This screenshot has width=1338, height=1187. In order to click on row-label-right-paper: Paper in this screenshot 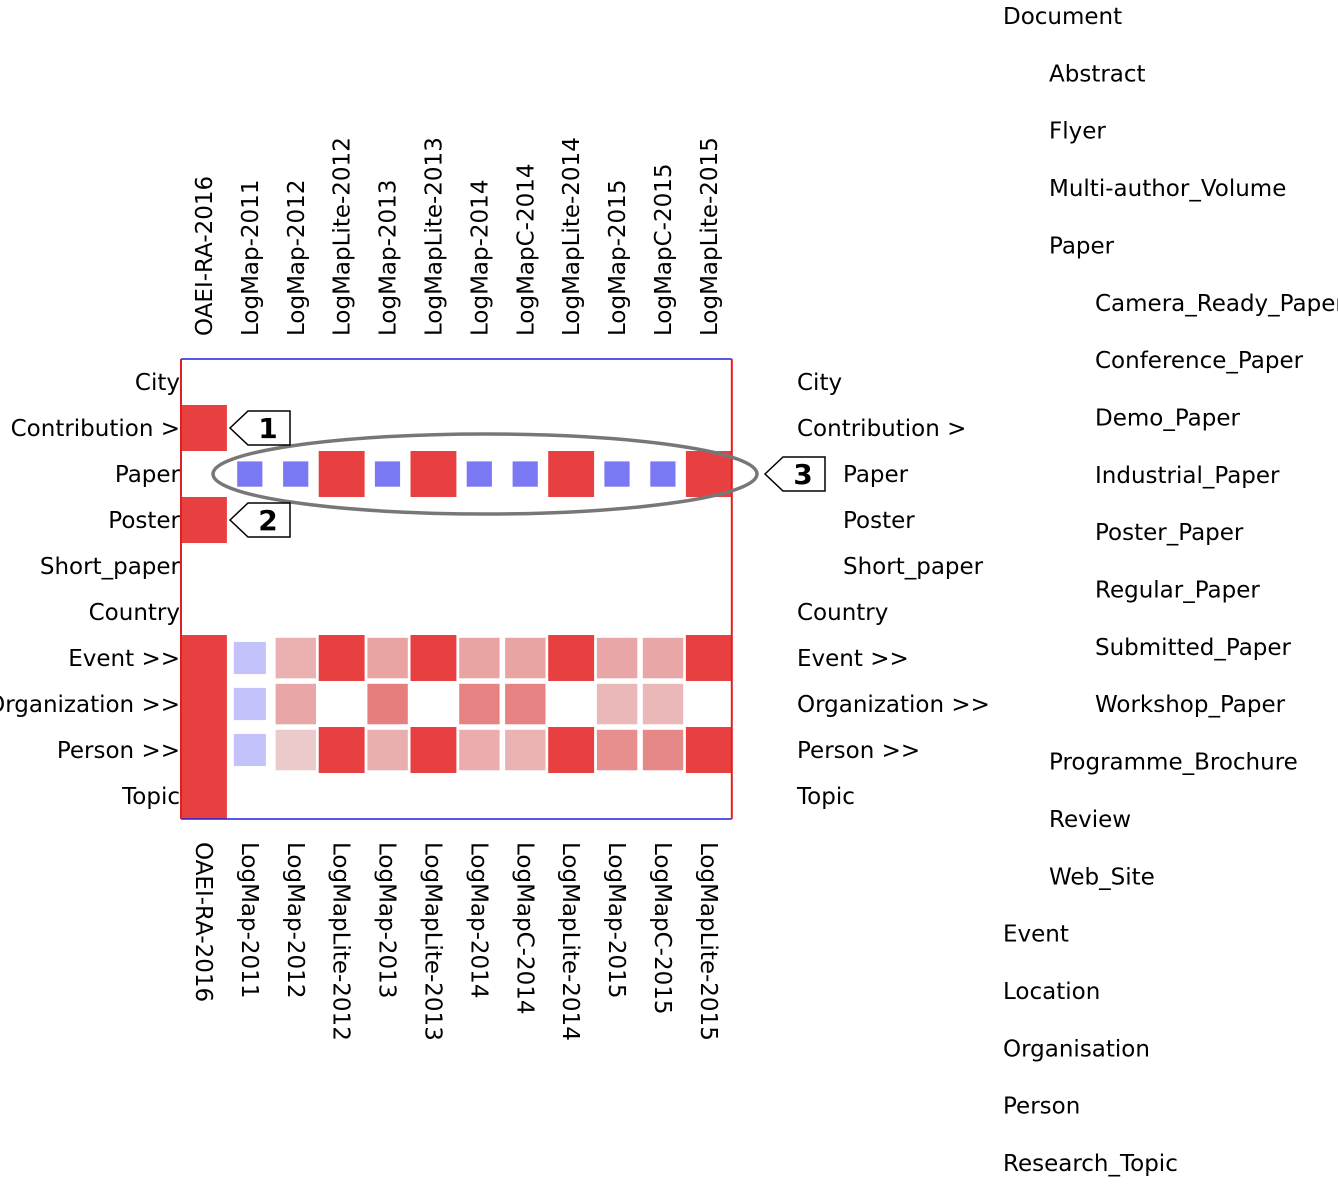, I will do `click(876, 475)`.